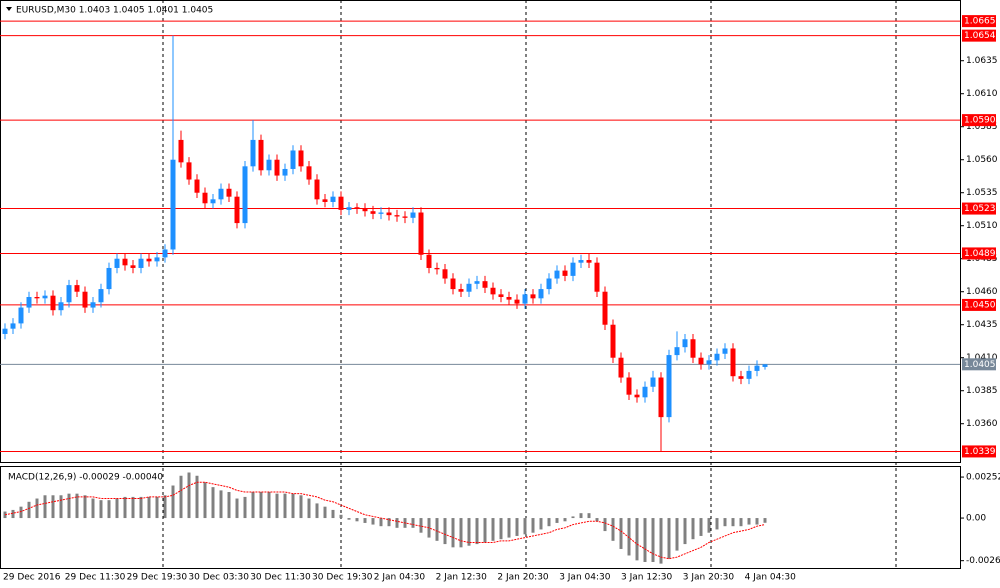  What do you see at coordinates (980, 22) in the screenshot?
I see `level-label: 1.0665` at bounding box center [980, 22].